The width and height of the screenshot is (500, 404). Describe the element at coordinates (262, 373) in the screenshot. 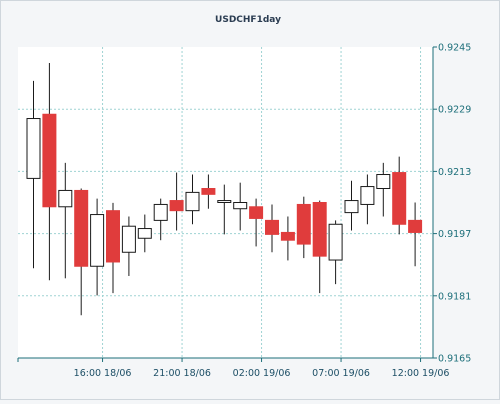

I see `x-tick-label: 02:00 19/06` at that location.